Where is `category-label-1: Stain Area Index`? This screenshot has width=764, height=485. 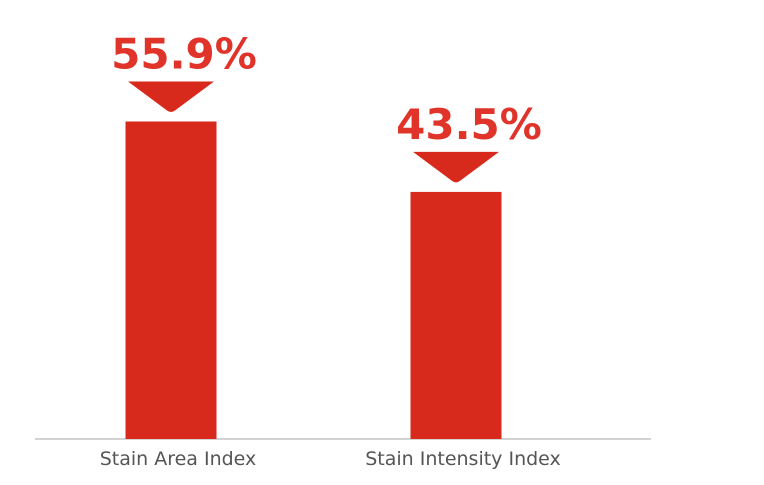
category-label-1: Stain Area Index is located at coordinates (178, 459).